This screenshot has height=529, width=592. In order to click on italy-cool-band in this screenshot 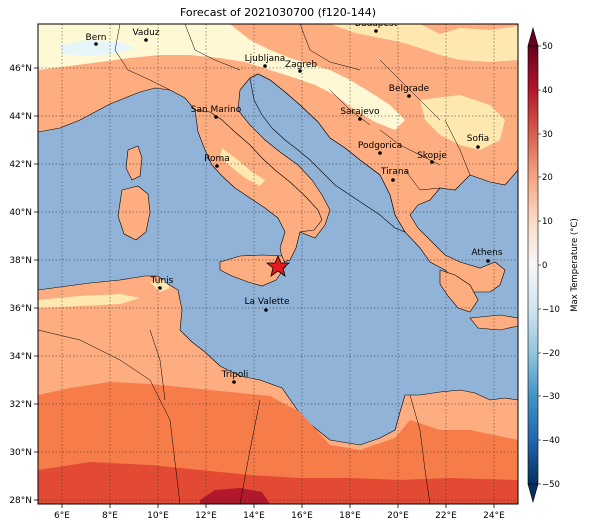, I will do `click(242, 167)`.